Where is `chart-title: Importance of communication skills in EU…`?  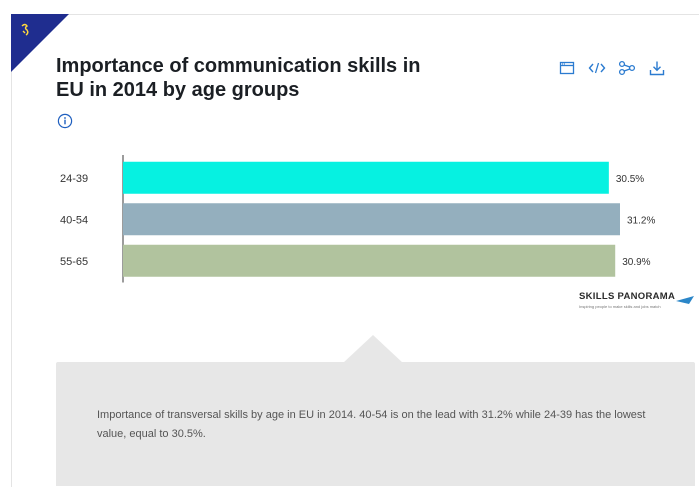 chart-title: Importance of communication skills in EU… is located at coordinates (266, 78).